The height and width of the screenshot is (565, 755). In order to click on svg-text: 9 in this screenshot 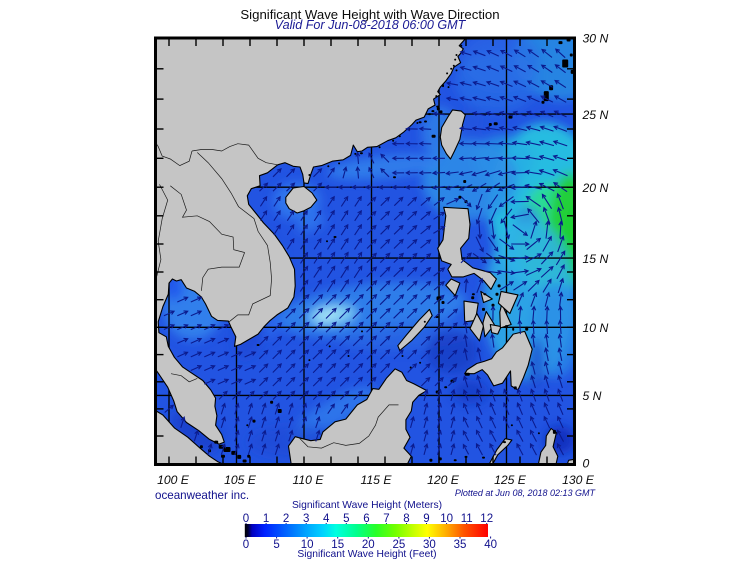, I will do `click(426, 519)`.